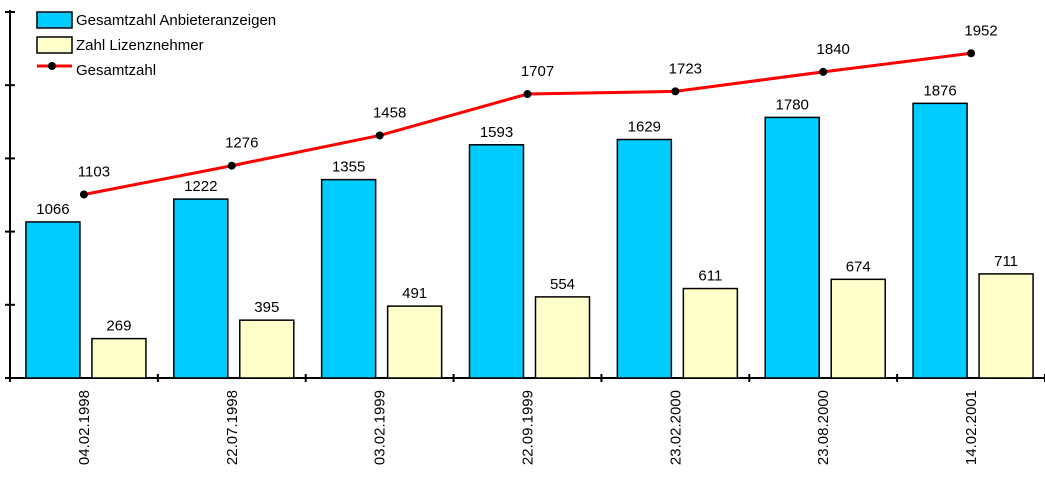  Describe the element at coordinates (710, 276) in the screenshot. I see `data-label: 611` at that location.